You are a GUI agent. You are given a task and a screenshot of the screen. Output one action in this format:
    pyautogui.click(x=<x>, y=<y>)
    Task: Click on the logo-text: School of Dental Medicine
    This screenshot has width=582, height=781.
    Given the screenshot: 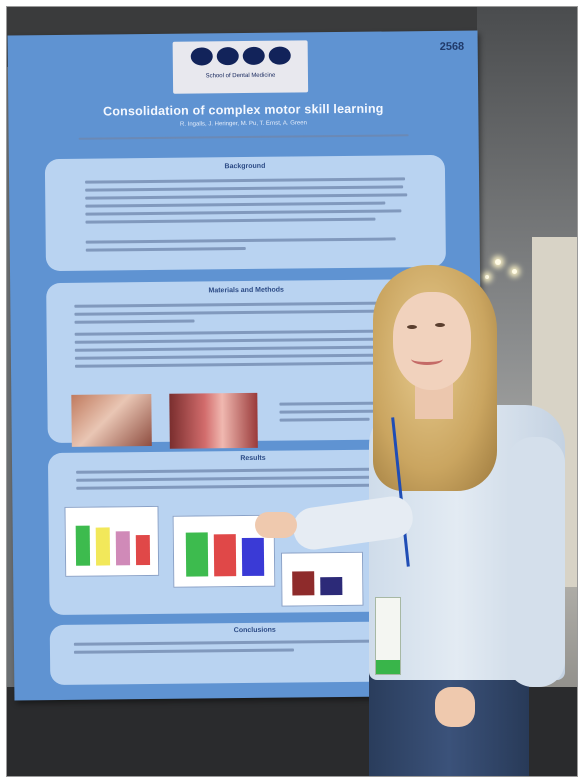 What is the action you would take?
    pyautogui.click(x=240, y=76)
    